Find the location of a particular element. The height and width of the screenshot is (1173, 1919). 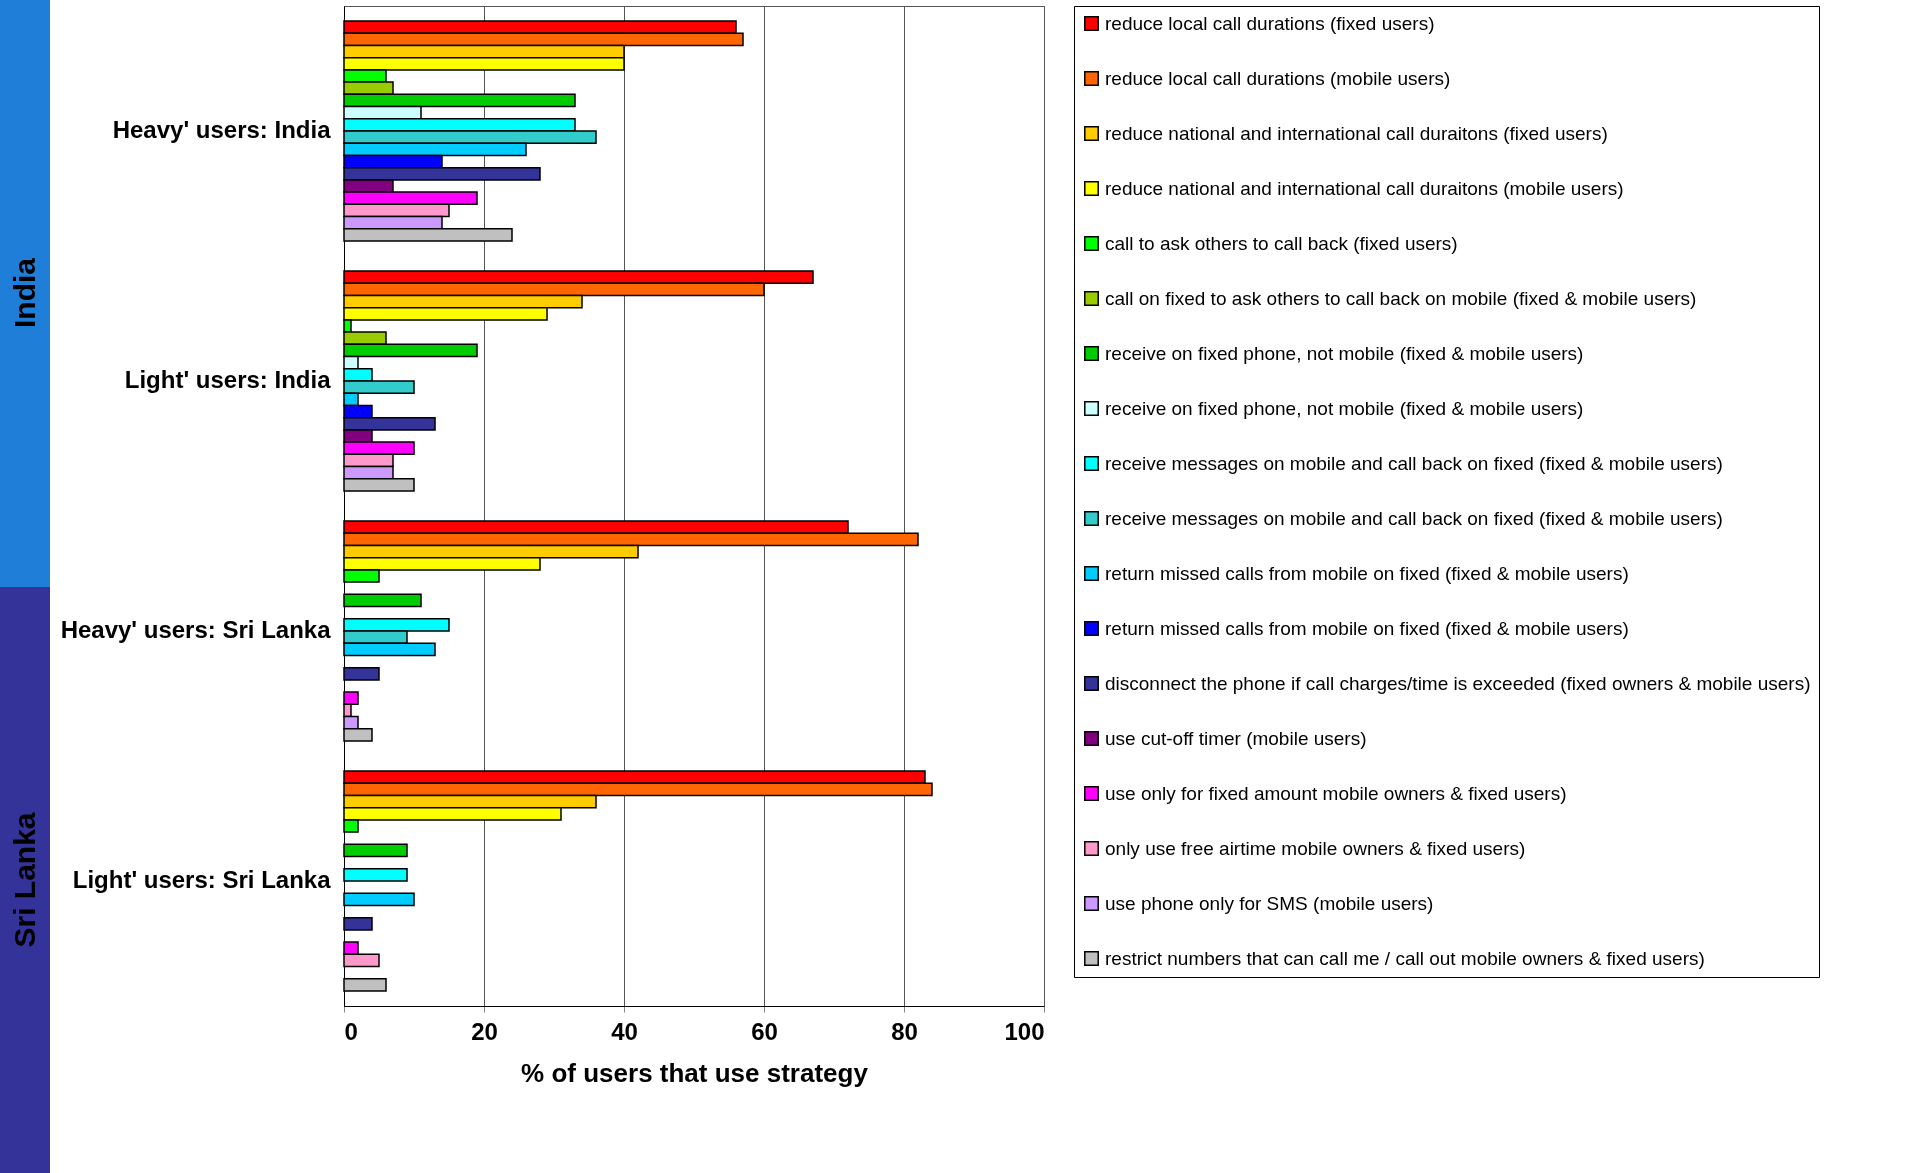

x-tick-label: 20 is located at coordinates (484, 1031).